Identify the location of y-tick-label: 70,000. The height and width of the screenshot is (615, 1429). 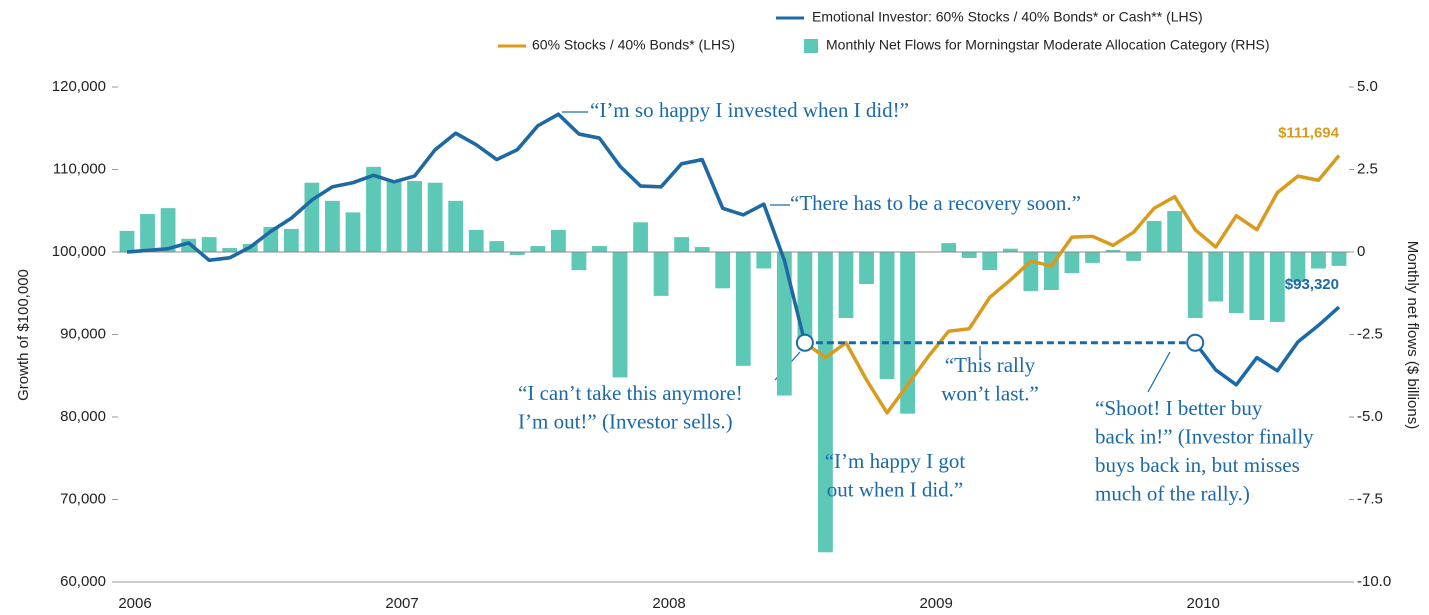
(83, 498).